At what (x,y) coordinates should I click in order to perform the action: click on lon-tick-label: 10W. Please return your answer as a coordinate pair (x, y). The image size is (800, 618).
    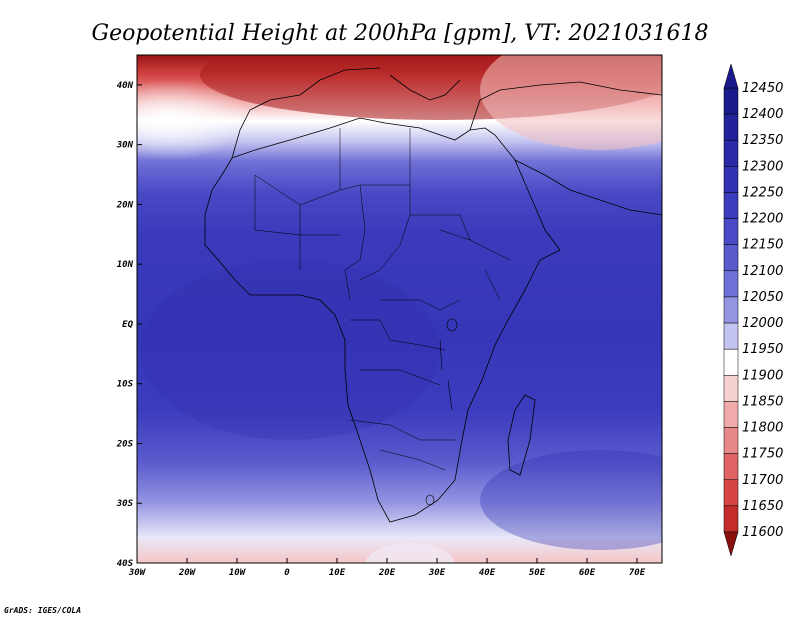
    Looking at the image, I should click on (238, 573).